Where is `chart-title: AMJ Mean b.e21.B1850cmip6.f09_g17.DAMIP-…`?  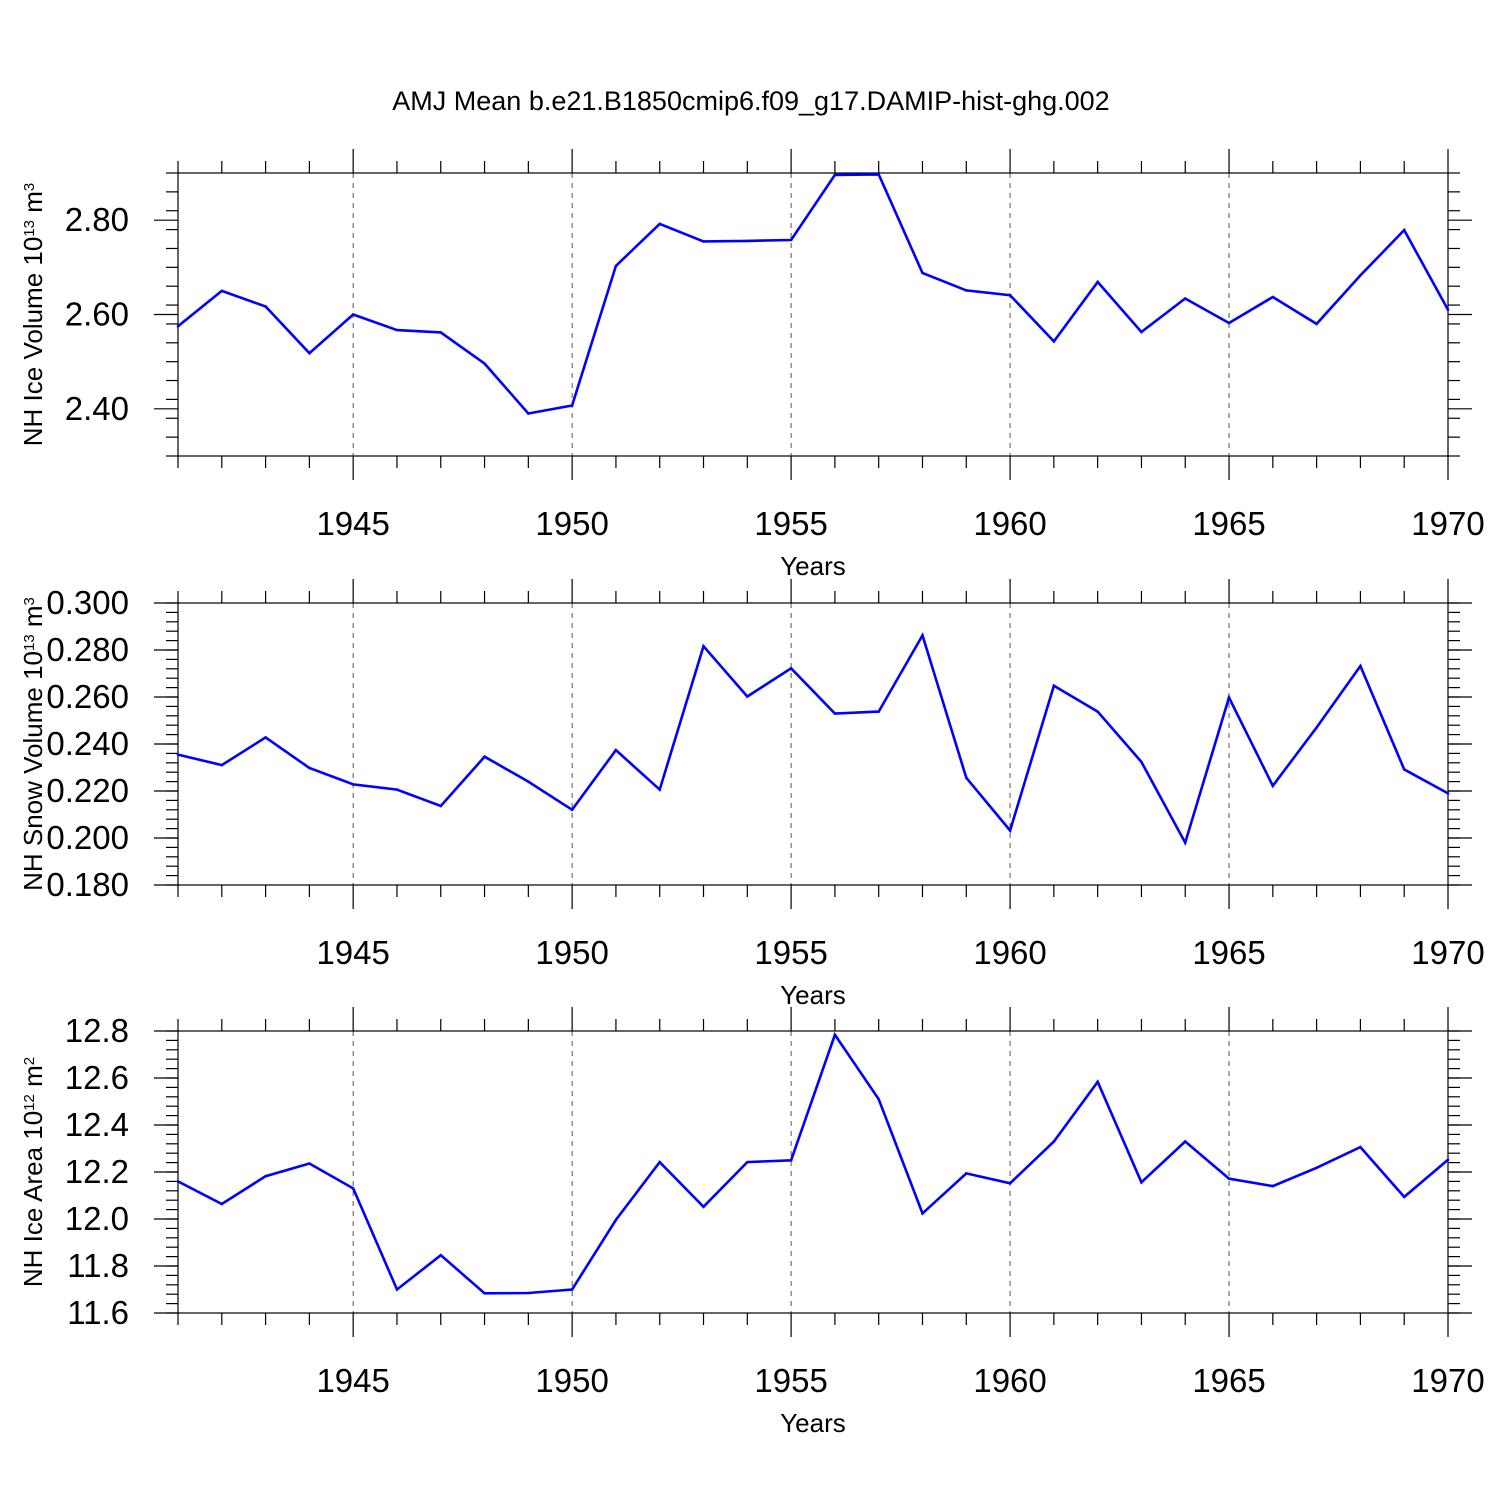
chart-title: AMJ Mean b.e21.B1850cmip6.f09_g17.DAMIP-… is located at coordinates (750, 101).